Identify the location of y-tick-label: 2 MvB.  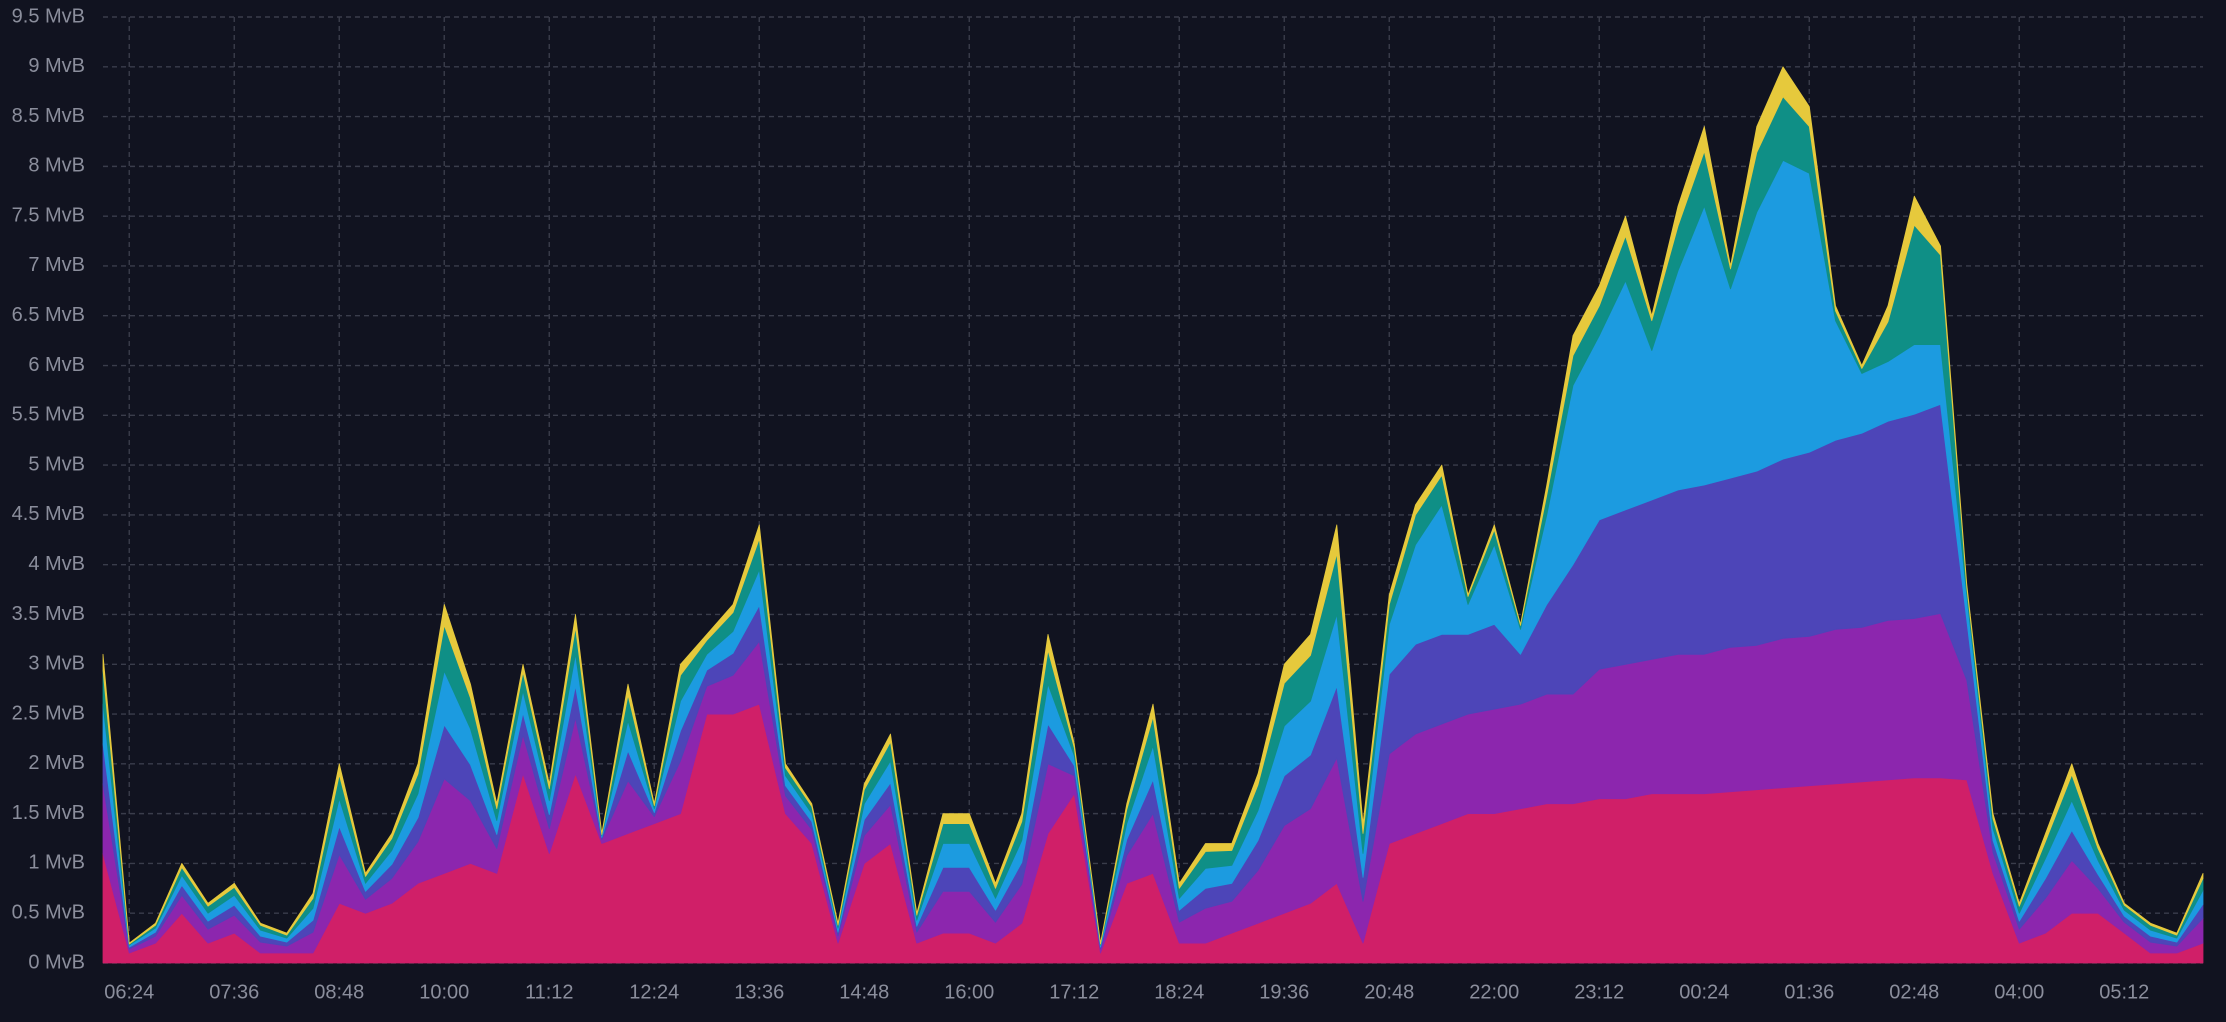
(56, 763).